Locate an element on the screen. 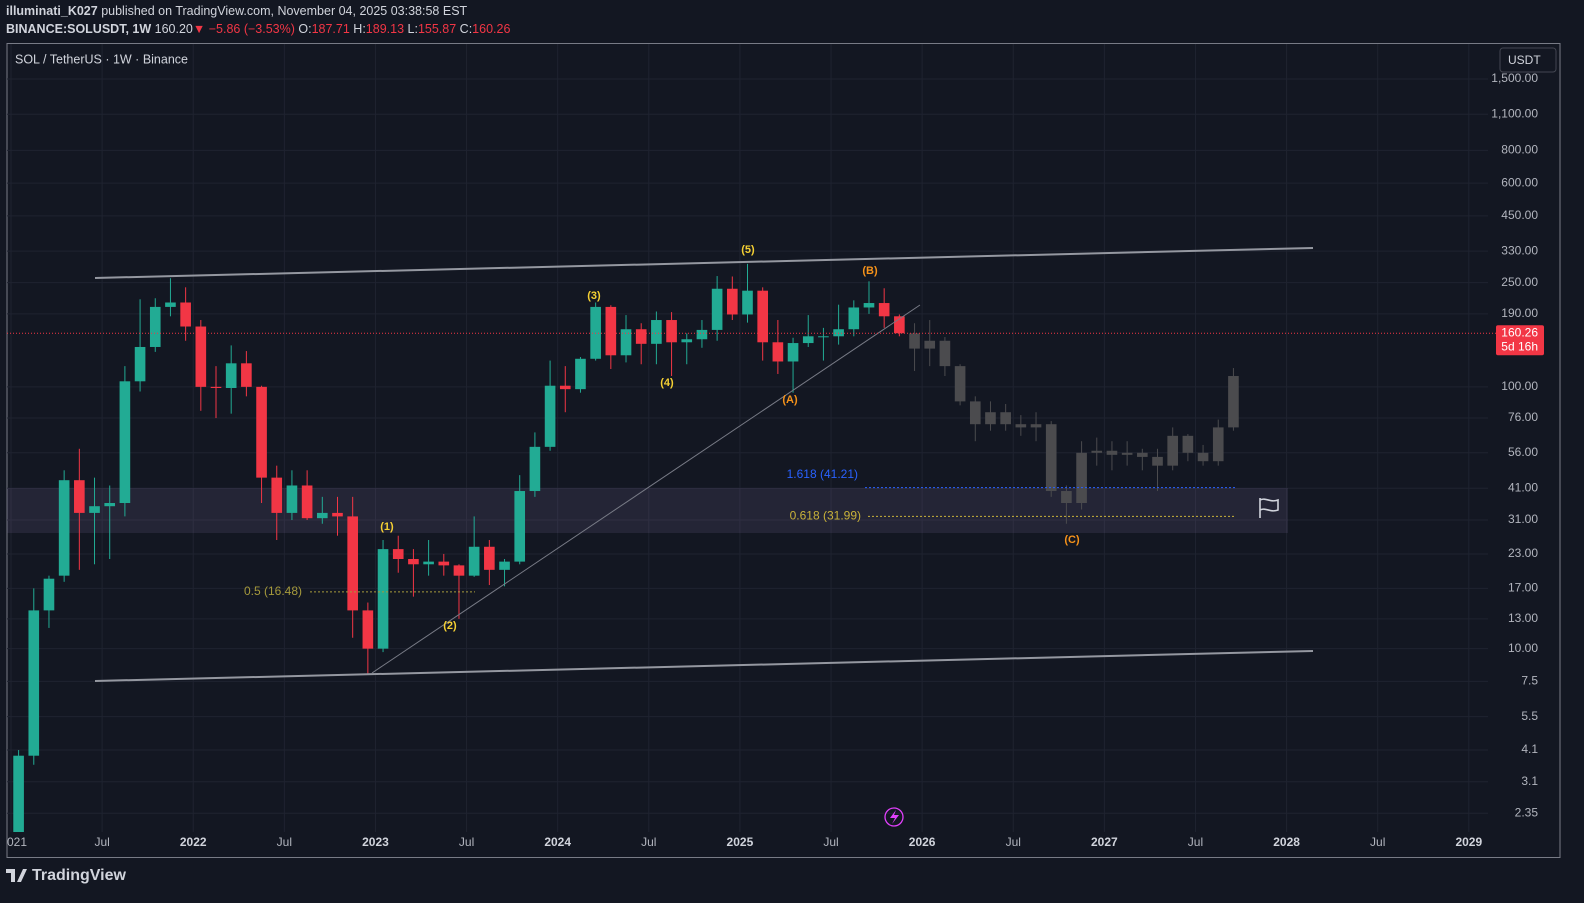 This screenshot has width=1584, height=903. unit: USDT is located at coordinates (1524, 60).